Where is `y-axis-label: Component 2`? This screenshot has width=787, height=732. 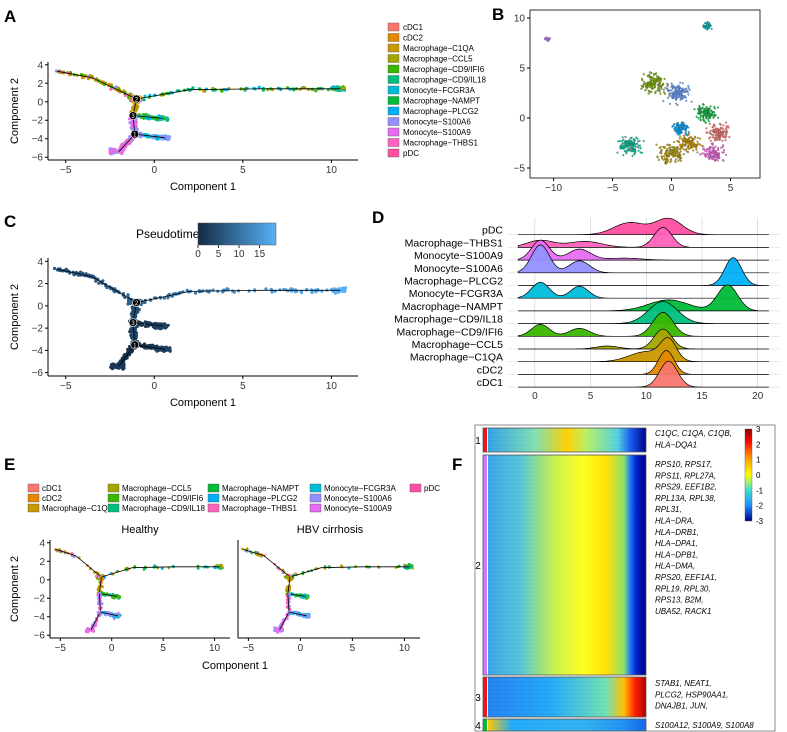
y-axis-label: Component 2 is located at coordinates (15, 111).